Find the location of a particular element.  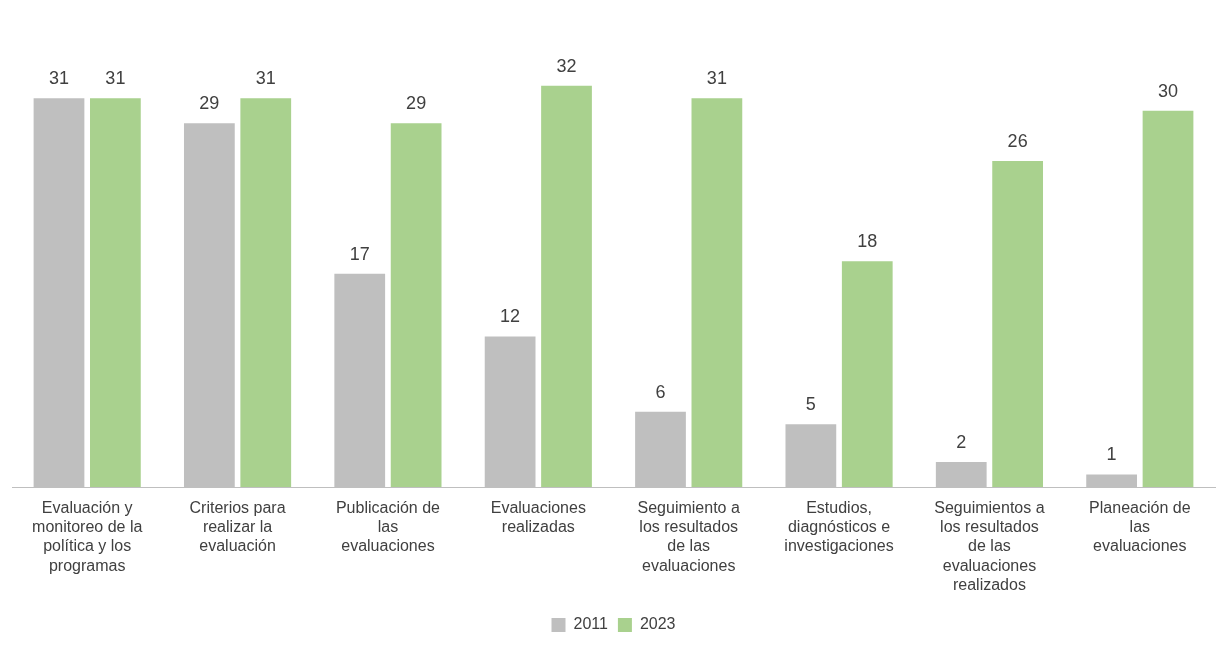

data-label: 5 is located at coordinates (810, 404).